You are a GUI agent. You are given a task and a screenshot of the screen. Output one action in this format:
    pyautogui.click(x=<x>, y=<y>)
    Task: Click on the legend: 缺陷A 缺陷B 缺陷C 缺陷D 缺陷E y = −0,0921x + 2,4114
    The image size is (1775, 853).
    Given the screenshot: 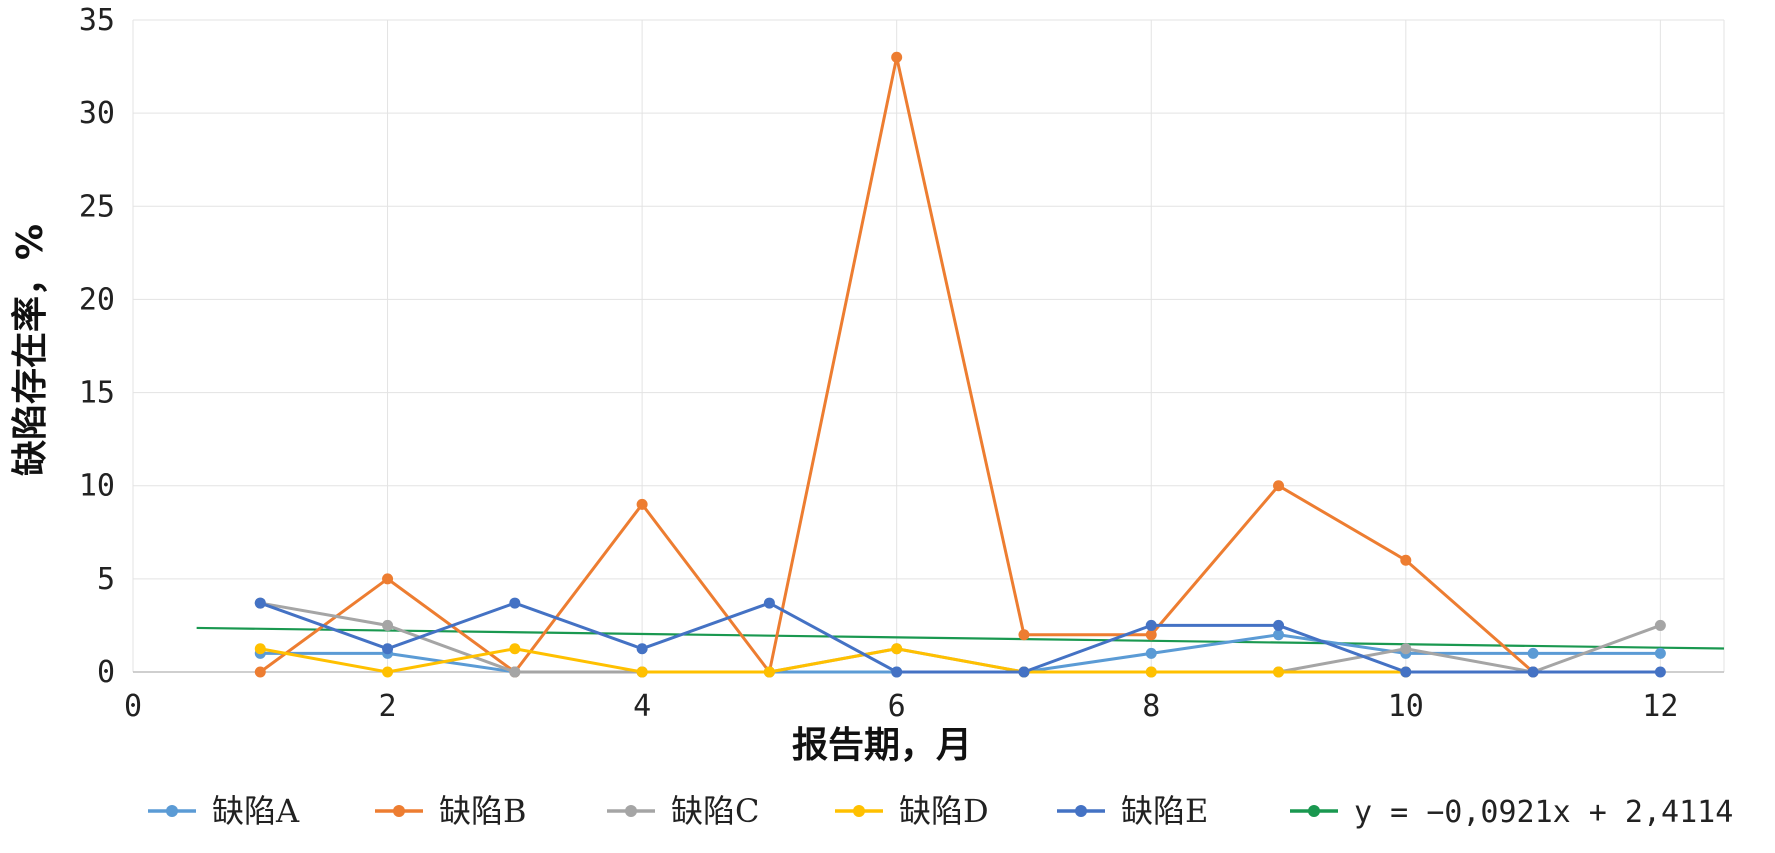 What is the action you would take?
    pyautogui.click(x=940, y=811)
    